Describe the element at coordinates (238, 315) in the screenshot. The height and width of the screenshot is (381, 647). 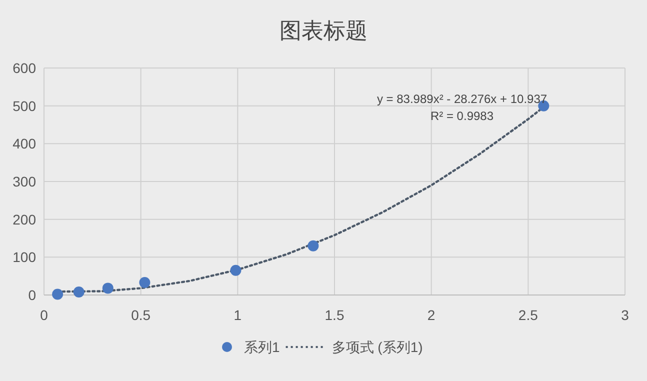
I see `x-tick-label: 1` at that location.